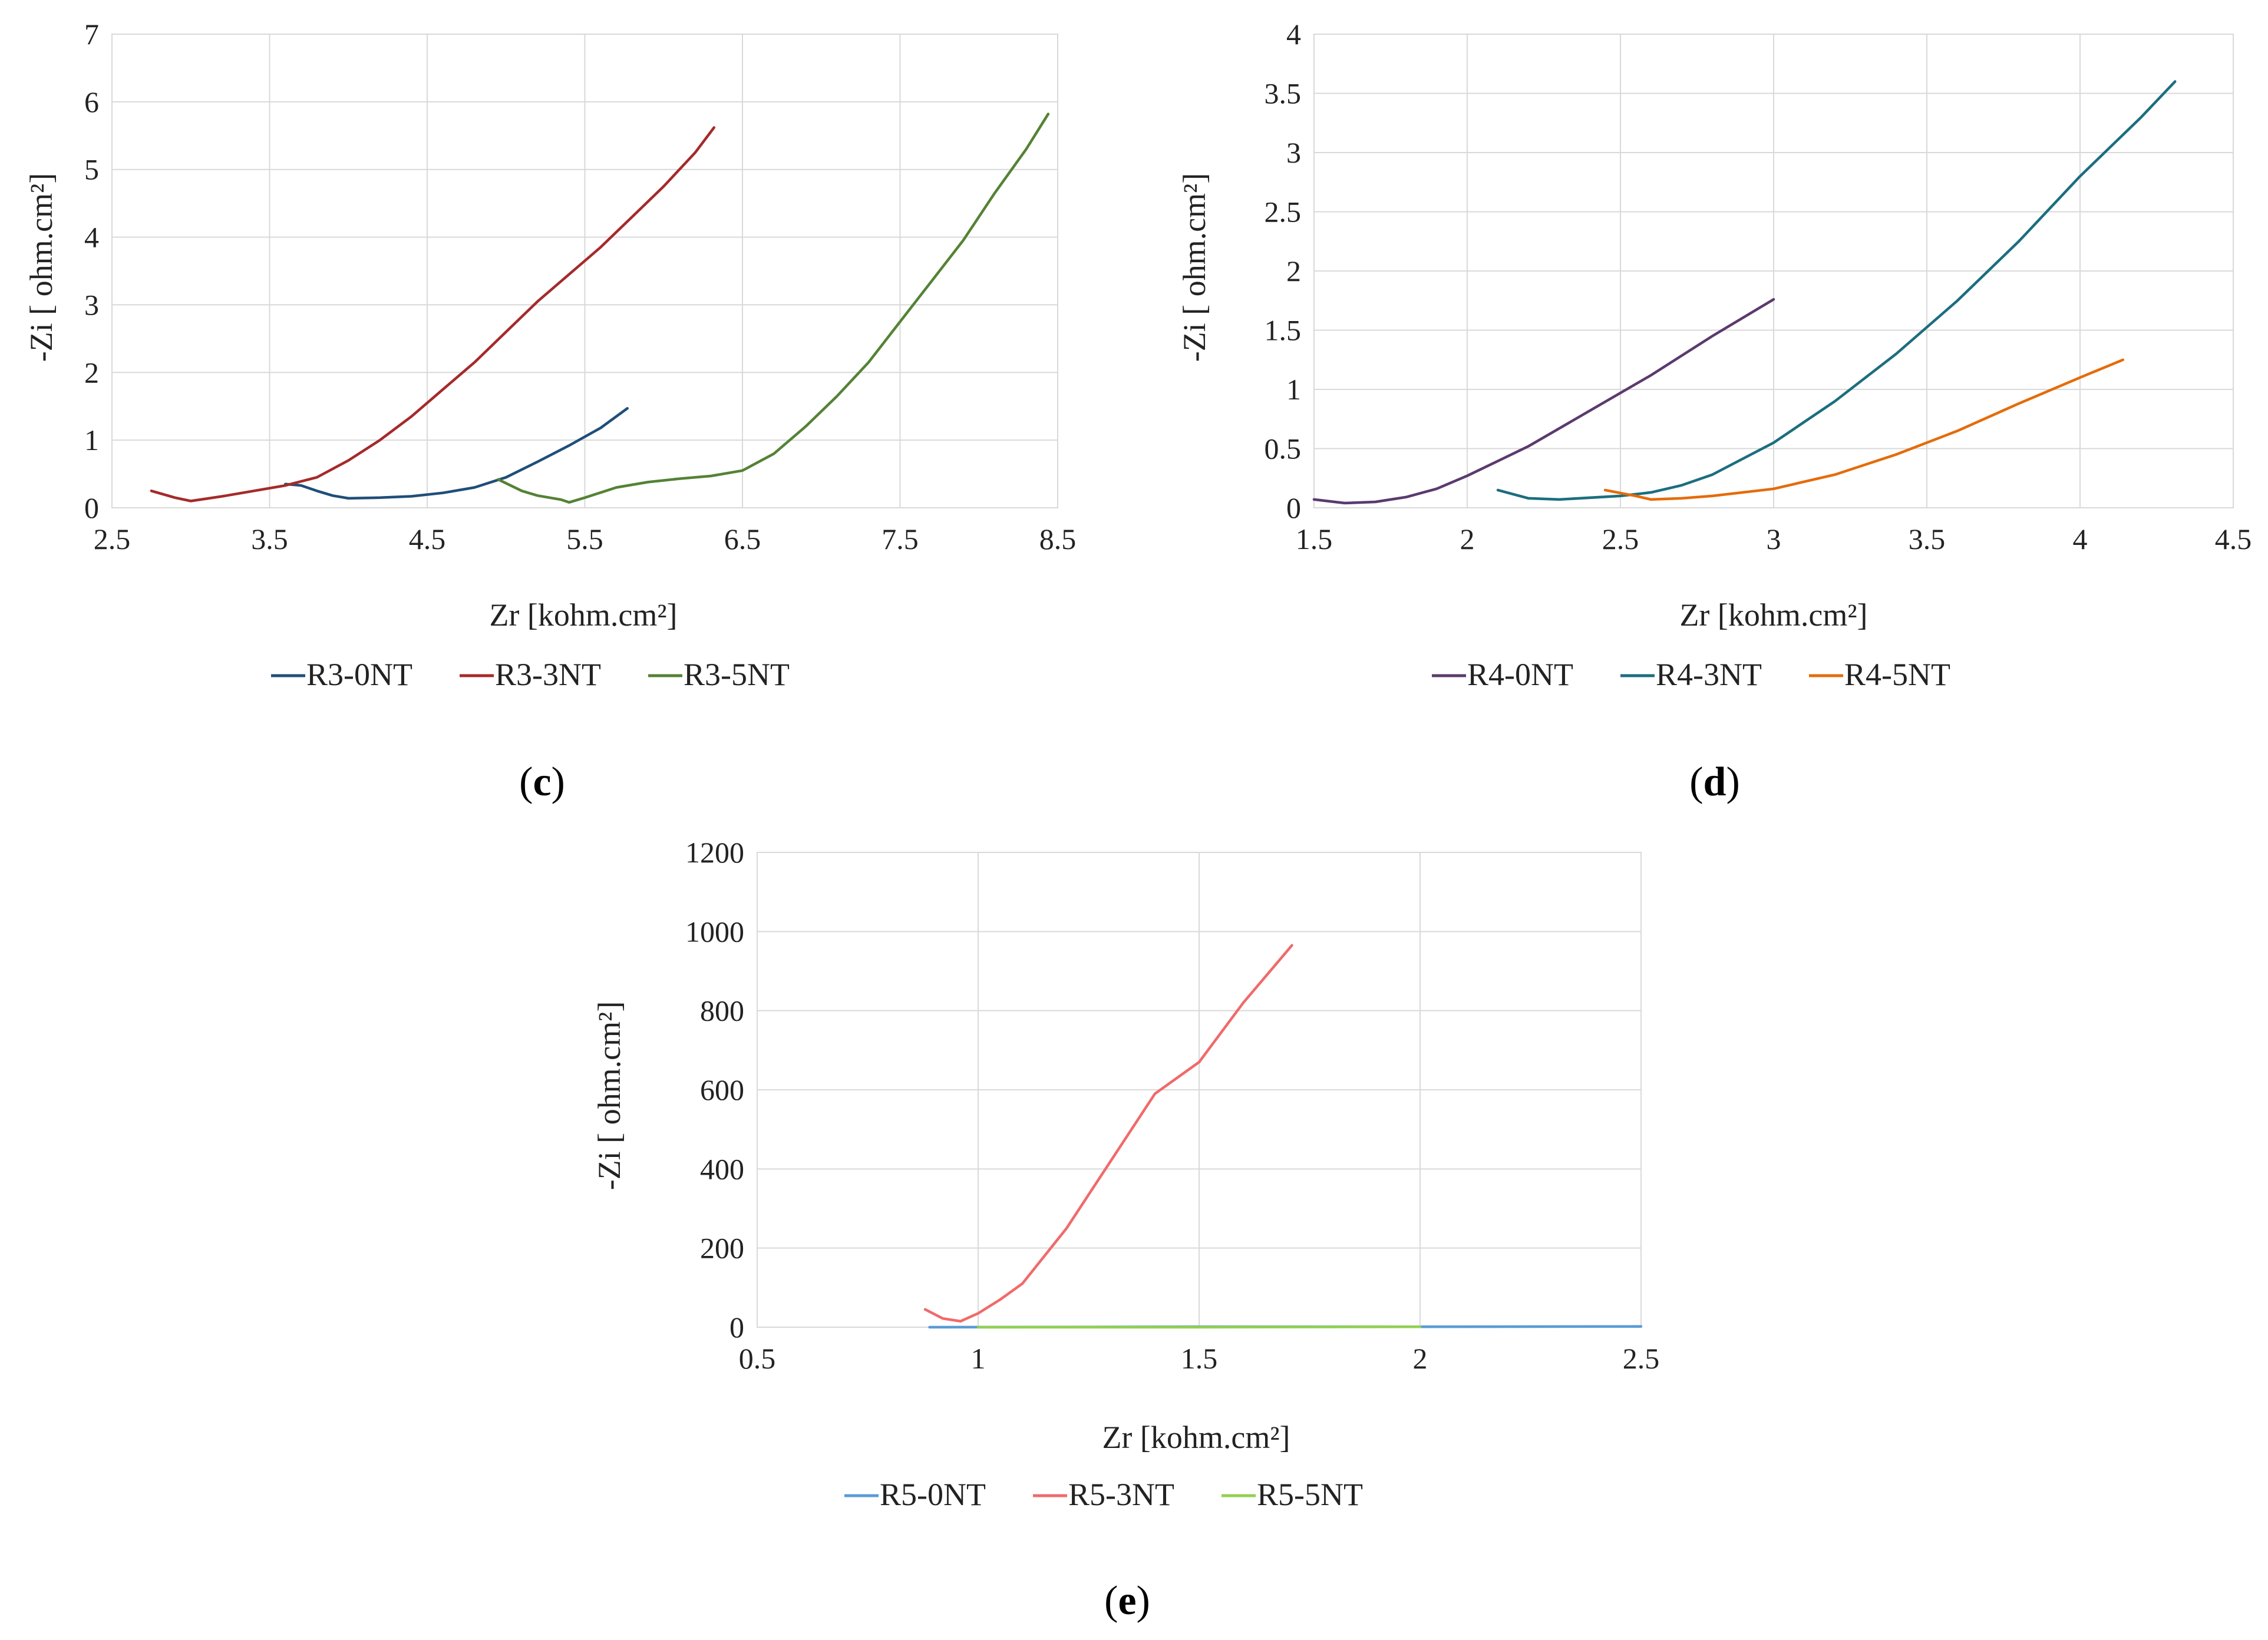 This screenshot has height=1640, width=2268. What do you see at coordinates (1543, 401) in the screenshot?
I see `series-line-r4-0nt` at bounding box center [1543, 401].